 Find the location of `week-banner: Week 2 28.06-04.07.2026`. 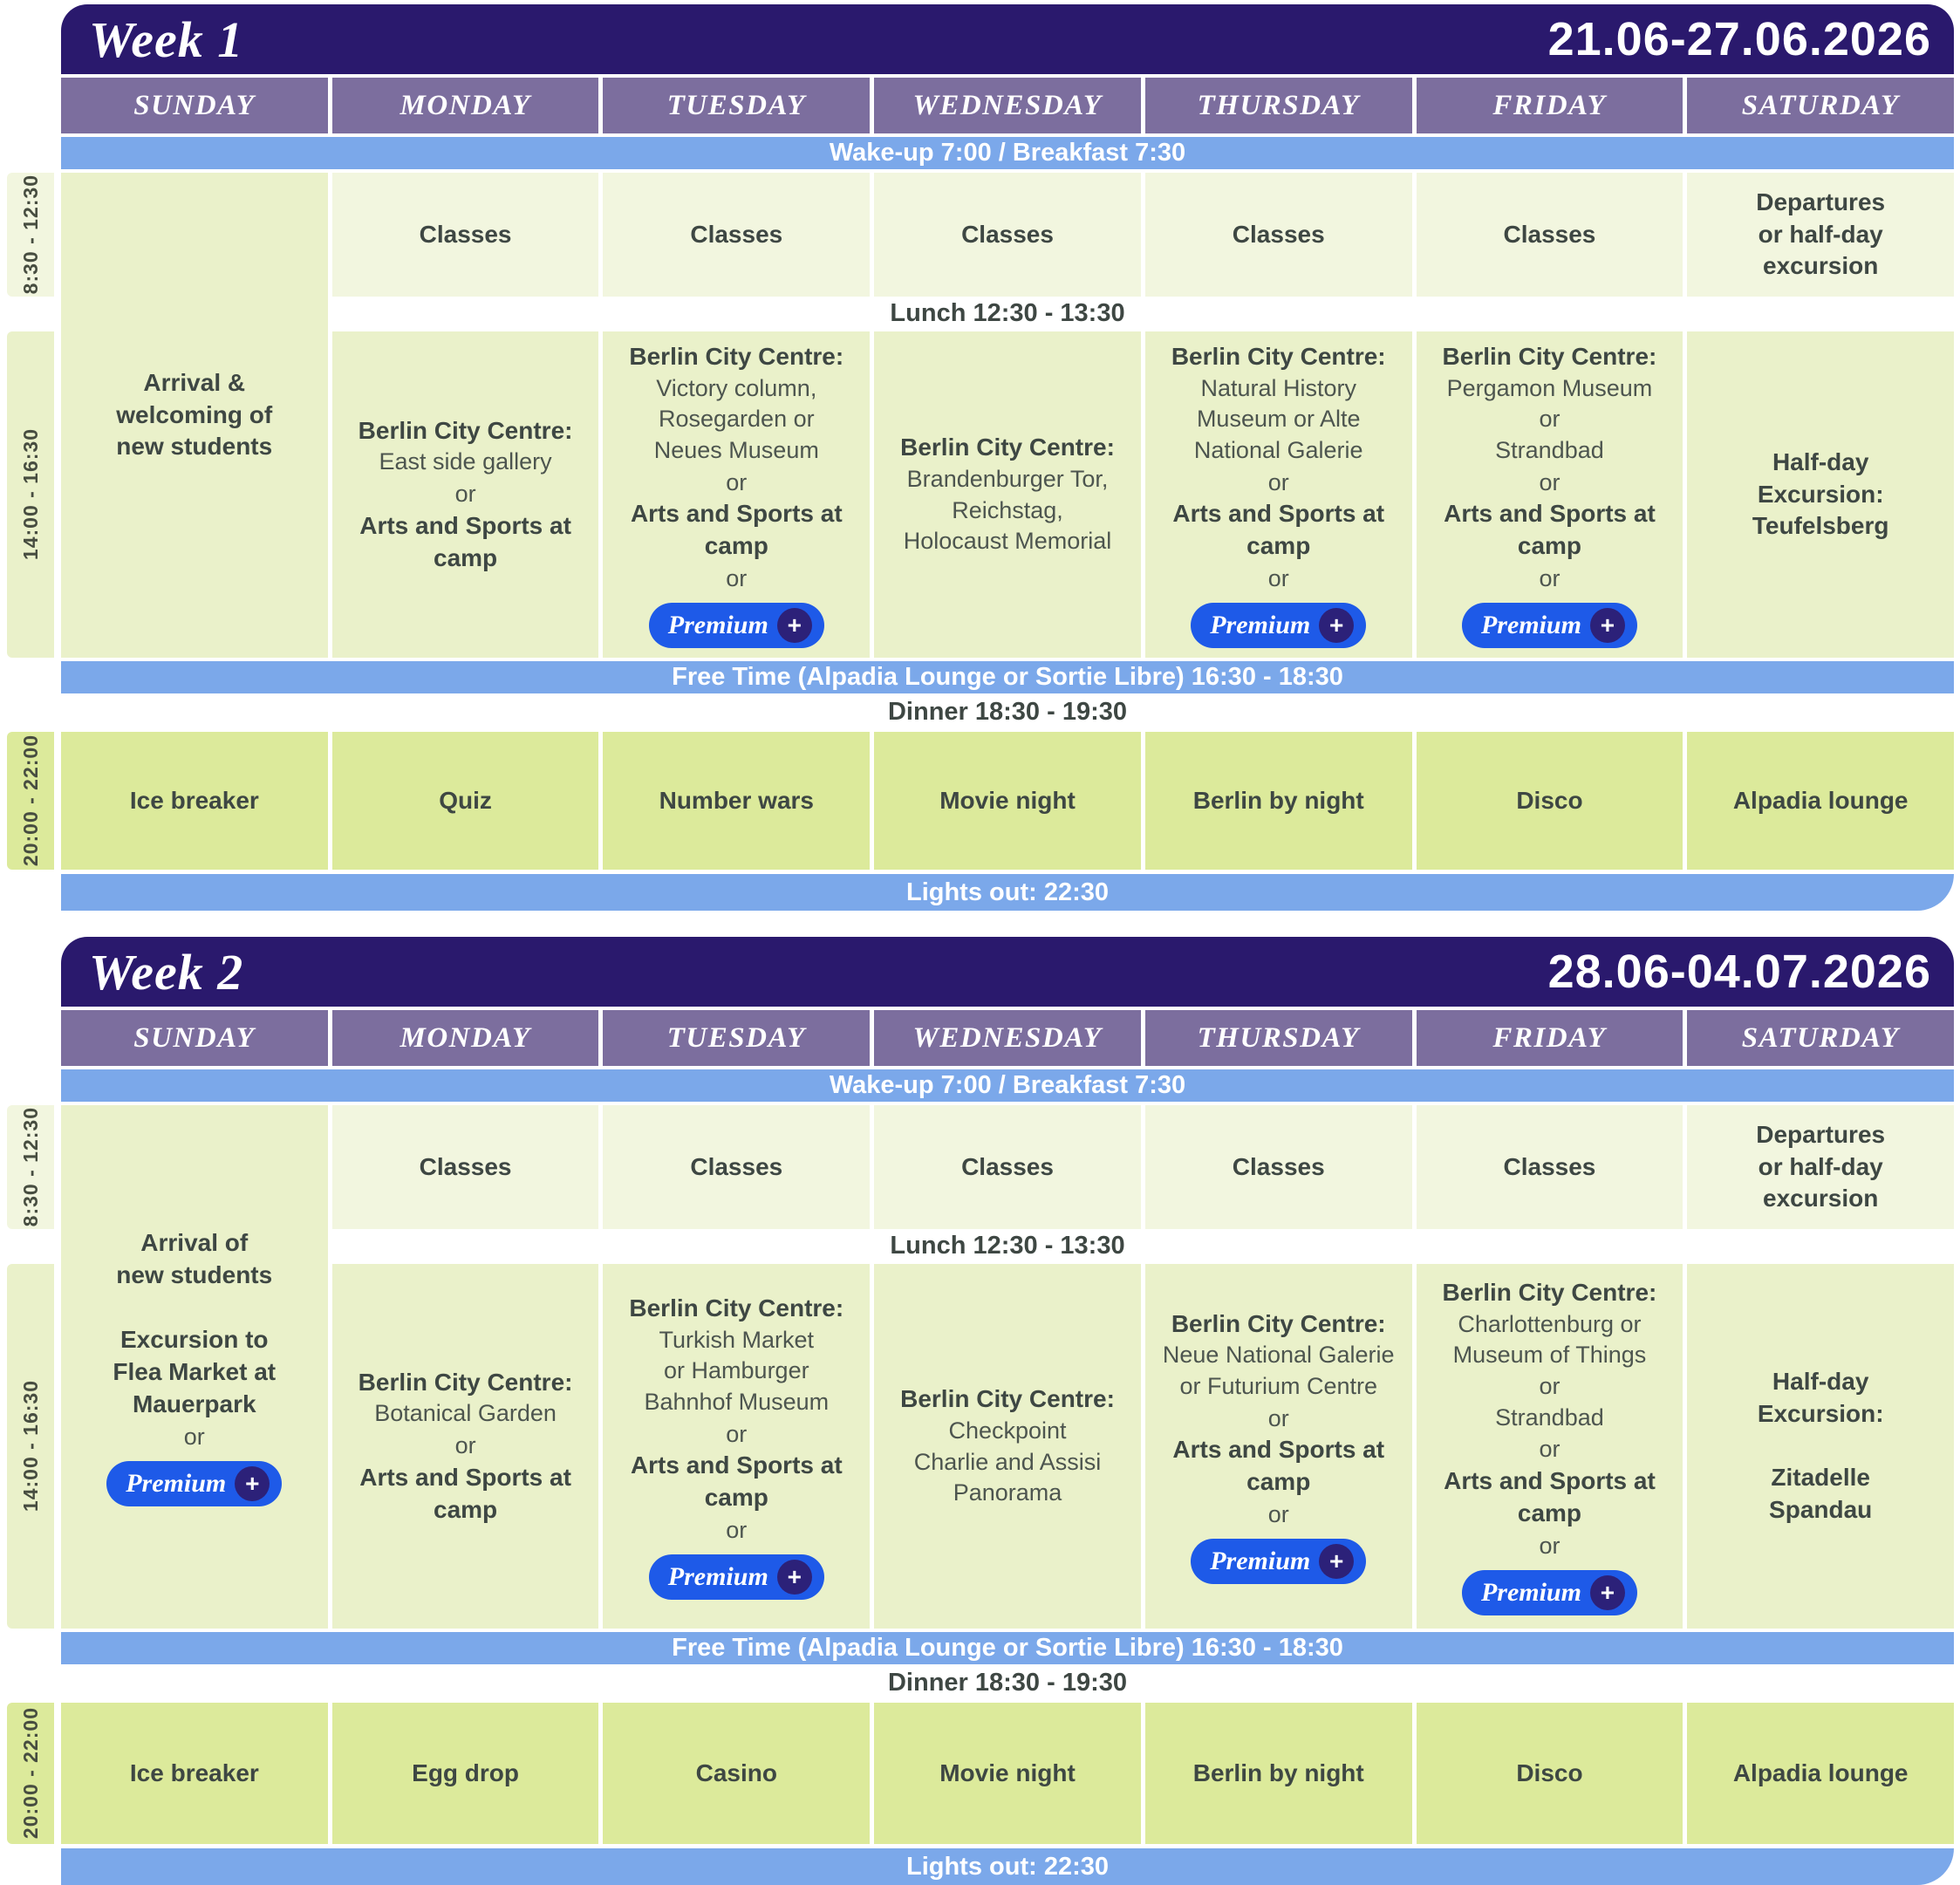

week-banner: Week 2 28.06-04.07.2026 is located at coordinates (1007, 972).